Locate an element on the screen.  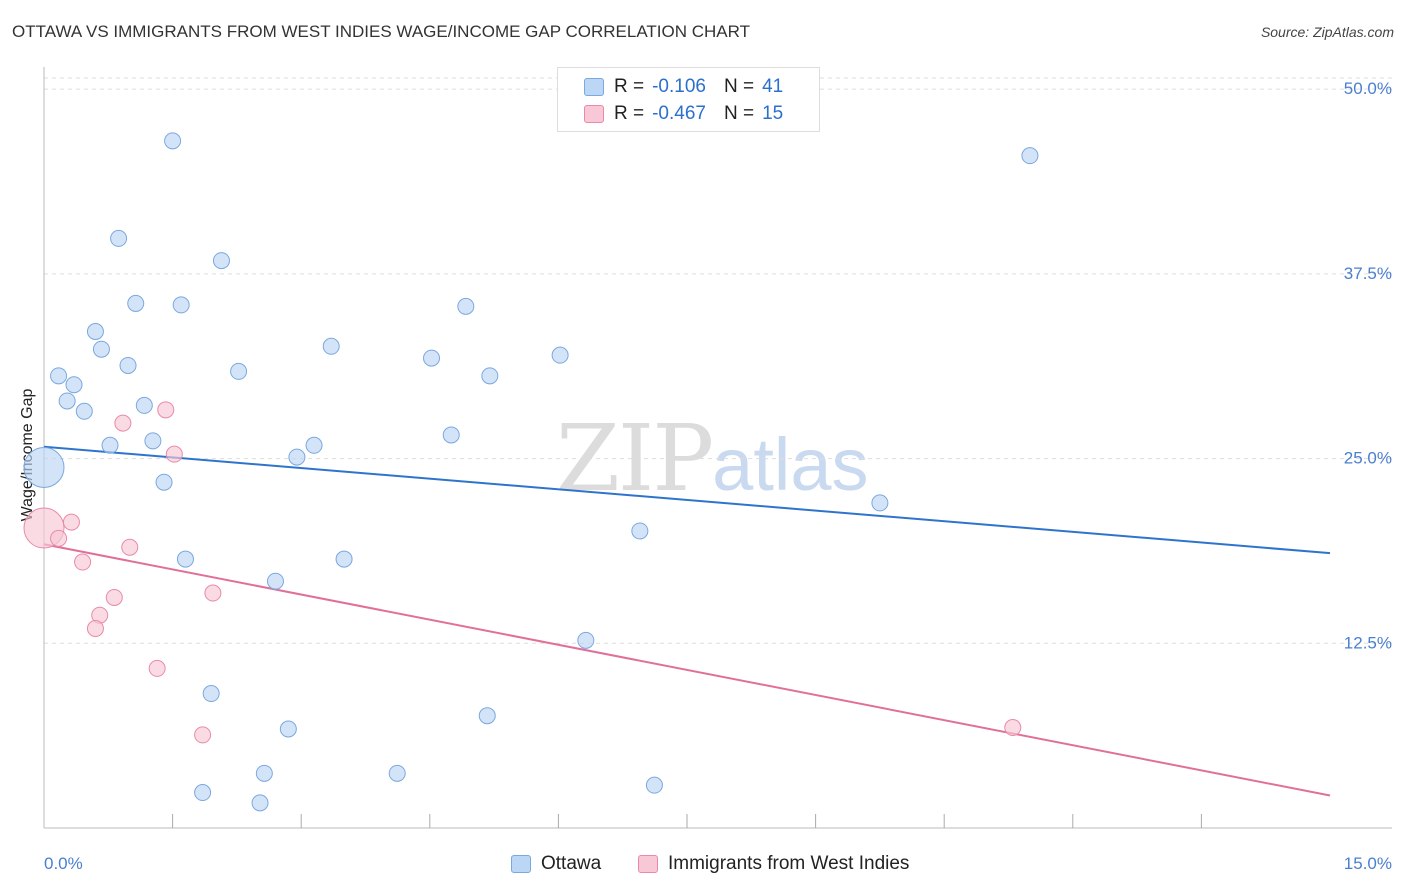
legend-west-indies-swatch is located at coordinates (648, 864).